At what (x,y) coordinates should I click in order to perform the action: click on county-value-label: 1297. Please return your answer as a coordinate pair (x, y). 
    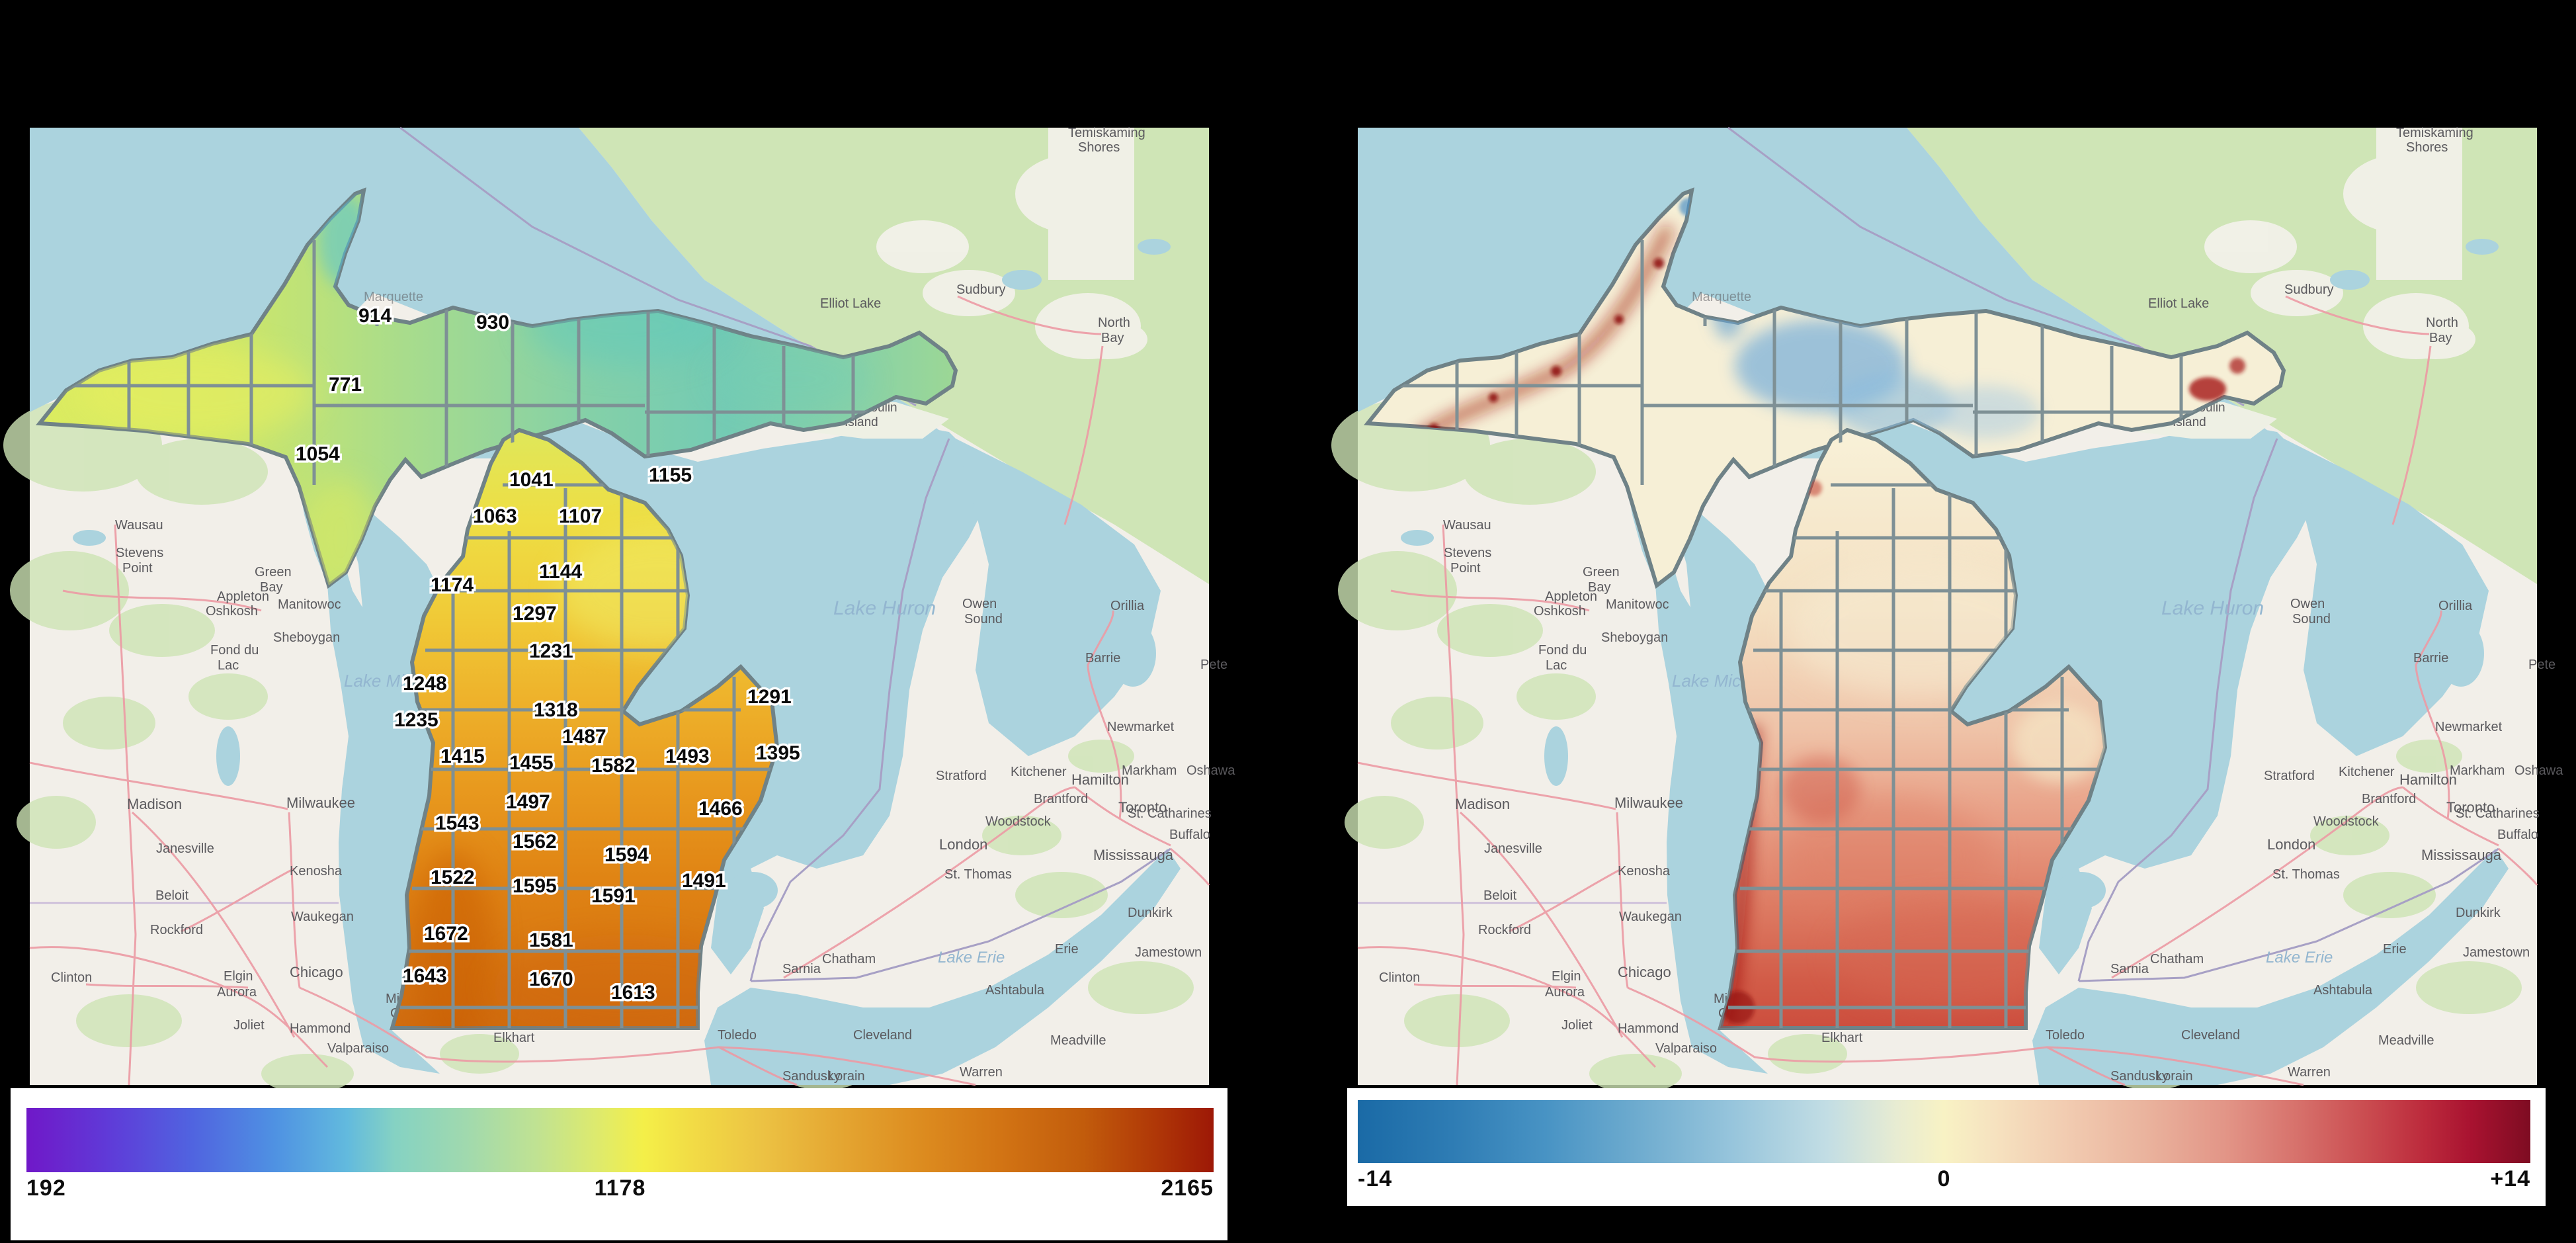
    Looking at the image, I should click on (535, 613).